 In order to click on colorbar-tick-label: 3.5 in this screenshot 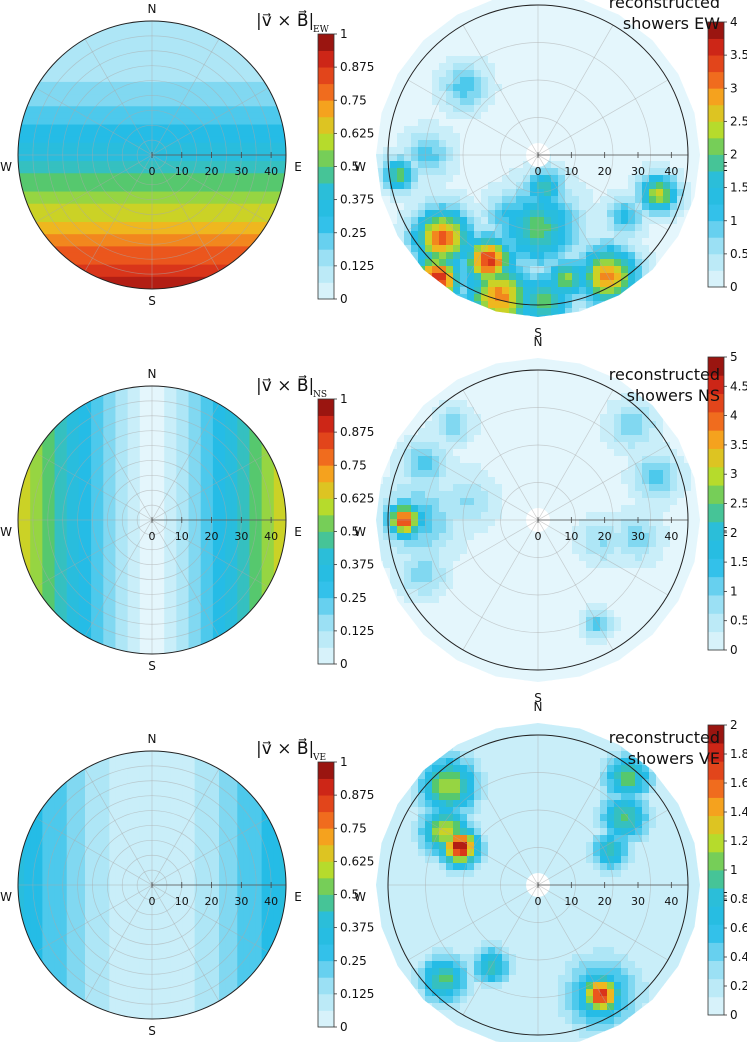, I will do `click(738, 445)`.